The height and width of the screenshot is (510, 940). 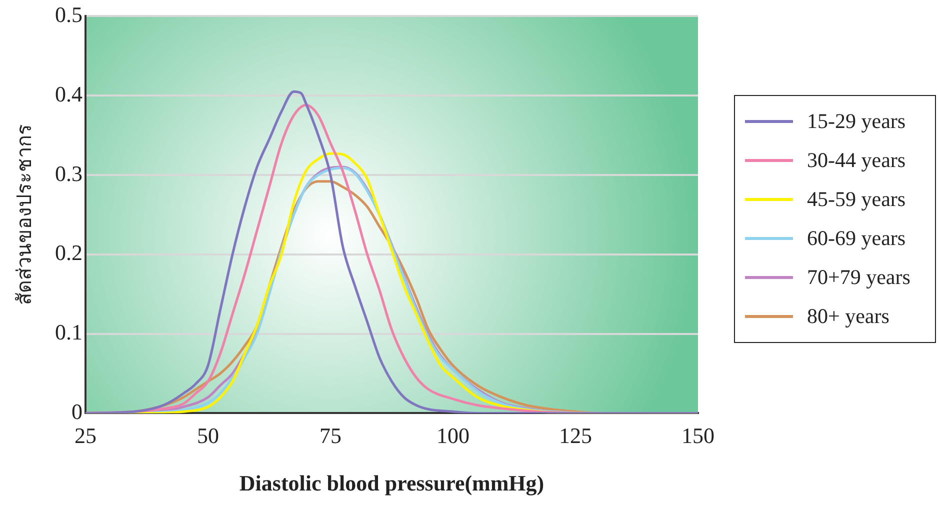 What do you see at coordinates (856, 199) in the screenshot?
I see `legend-label: 45-59 years` at bounding box center [856, 199].